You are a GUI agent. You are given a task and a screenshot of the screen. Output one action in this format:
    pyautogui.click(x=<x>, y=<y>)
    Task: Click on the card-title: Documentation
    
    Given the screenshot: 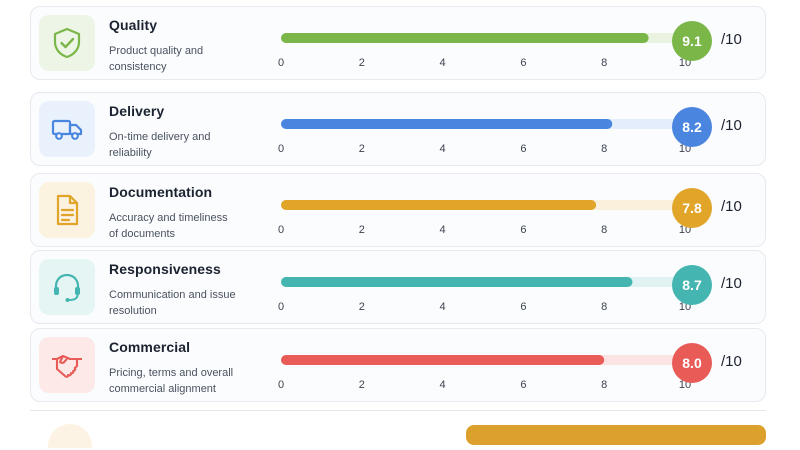 What is the action you would take?
    pyautogui.click(x=161, y=192)
    